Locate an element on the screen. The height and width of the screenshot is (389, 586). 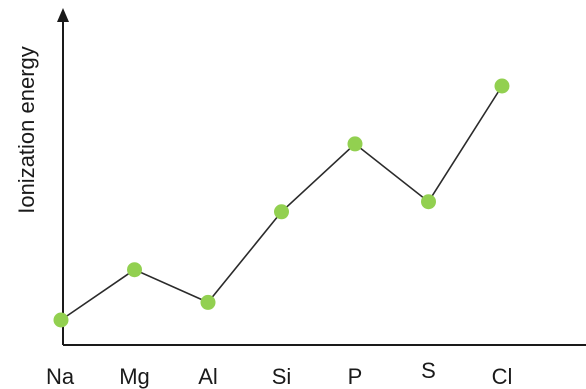
data-point-al is located at coordinates (208, 302).